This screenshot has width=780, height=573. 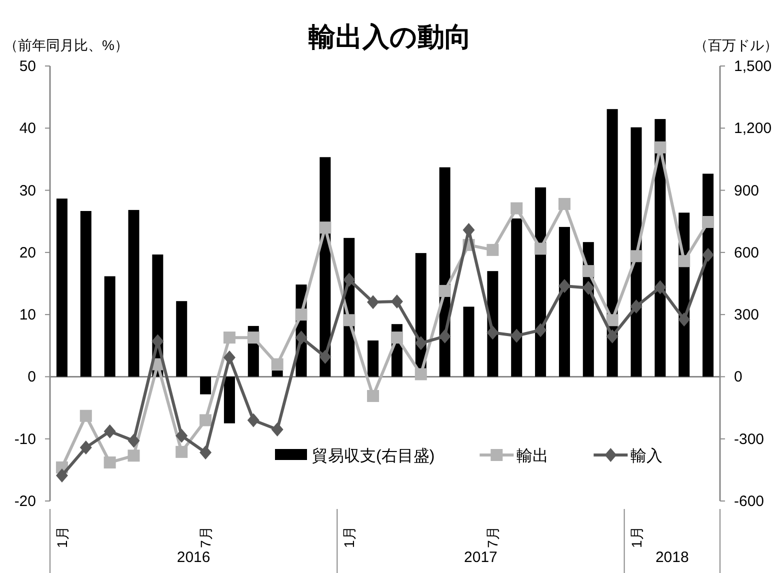 I want to click on y2-tick-label: 1,500, so click(x=753, y=66).